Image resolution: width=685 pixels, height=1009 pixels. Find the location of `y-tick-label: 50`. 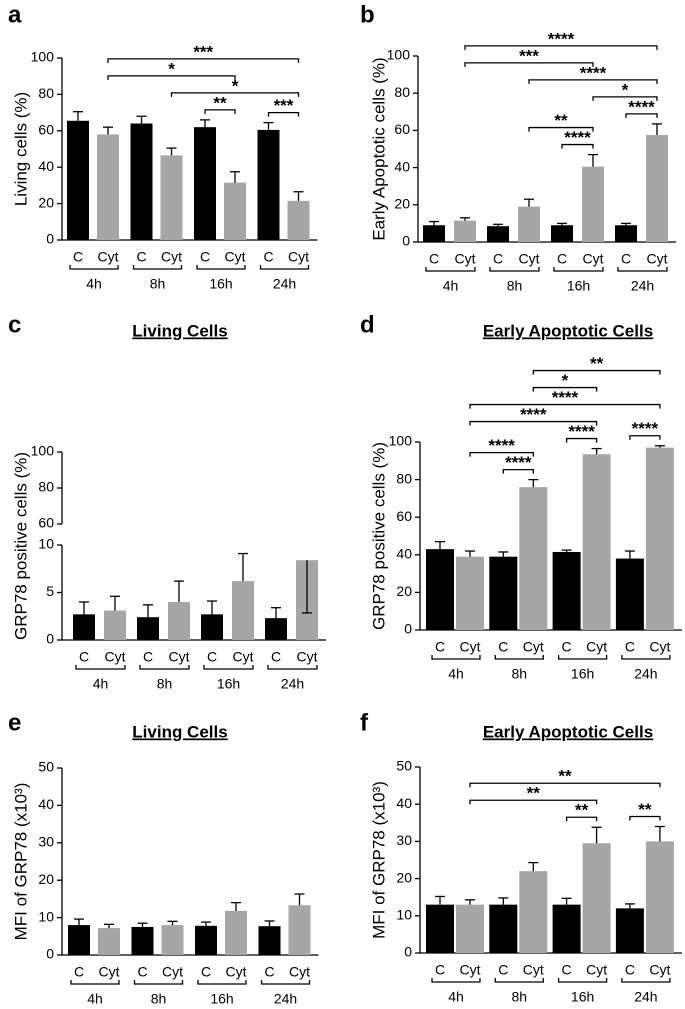

y-tick-label: 50 is located at coordinates (404, 766).